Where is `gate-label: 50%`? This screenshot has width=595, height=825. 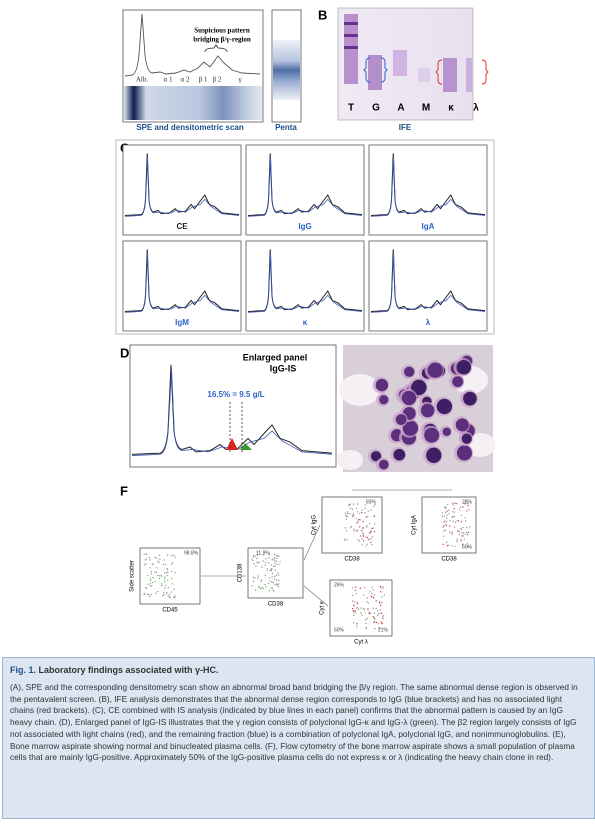 gate-label: 50% is located at coordinates (339, 630).